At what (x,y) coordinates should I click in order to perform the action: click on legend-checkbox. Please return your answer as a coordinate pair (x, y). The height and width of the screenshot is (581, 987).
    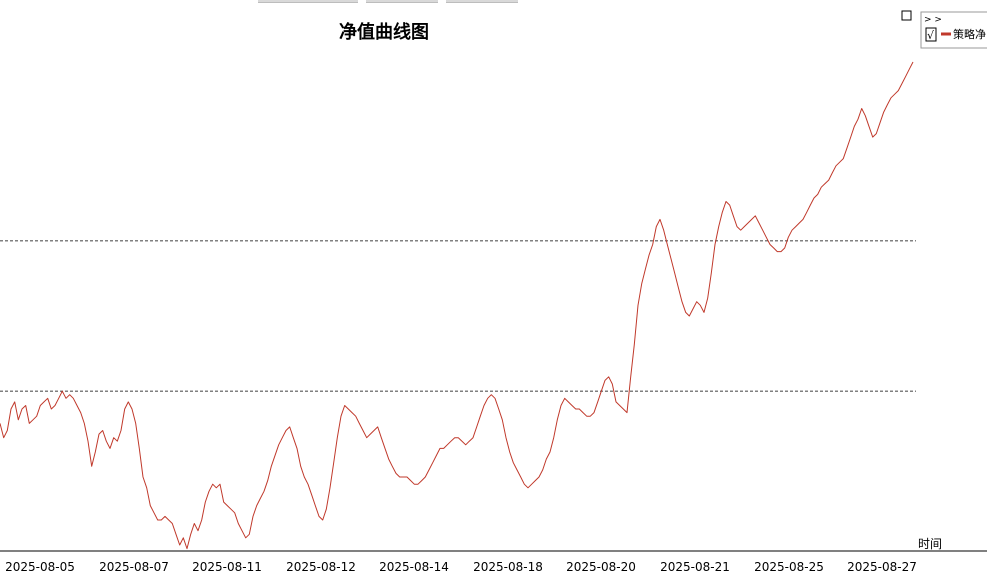
    Looking at the image, I should click on (931, 34).